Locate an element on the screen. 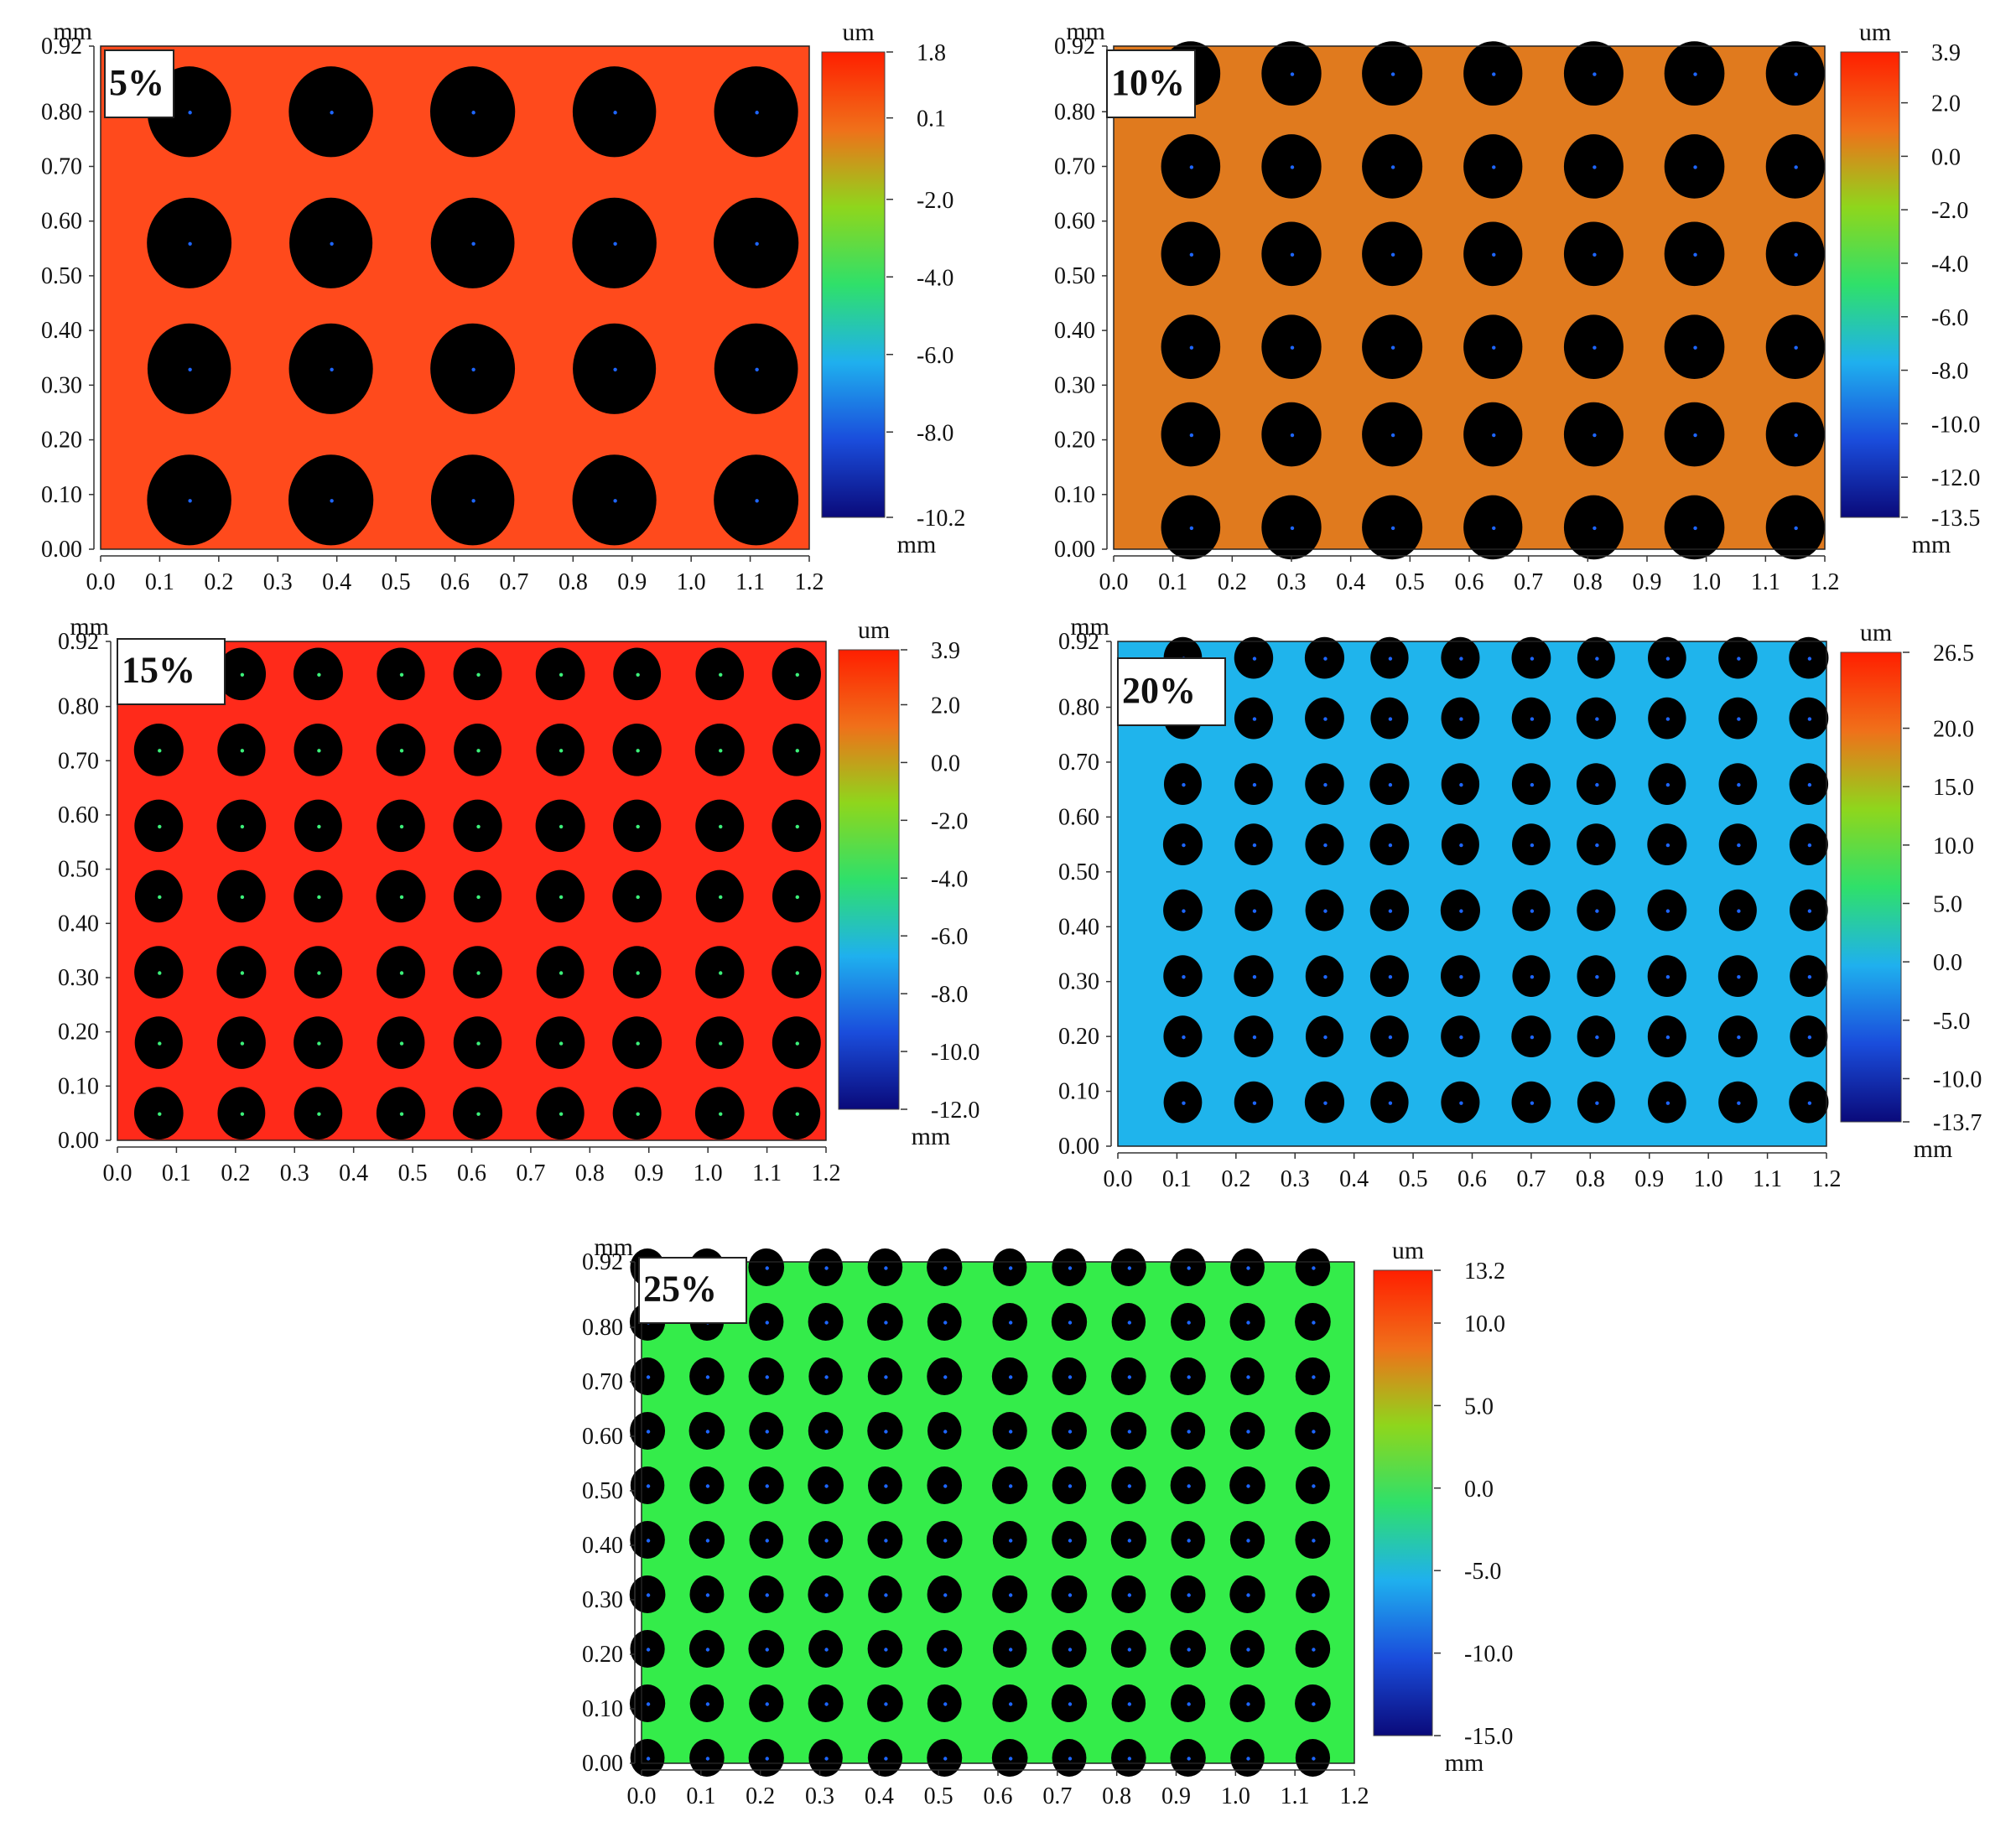  x-tick-label: 0.2 is located at coordinates (760, 1796).